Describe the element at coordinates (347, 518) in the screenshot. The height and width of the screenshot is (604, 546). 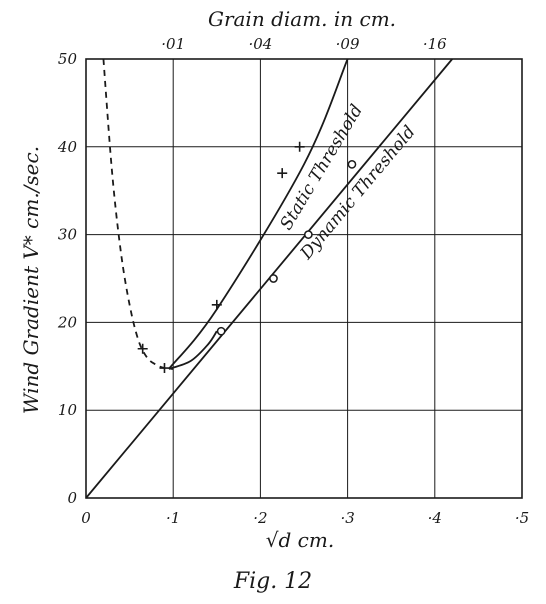
I see `x-tick-label: ·3` at that location.